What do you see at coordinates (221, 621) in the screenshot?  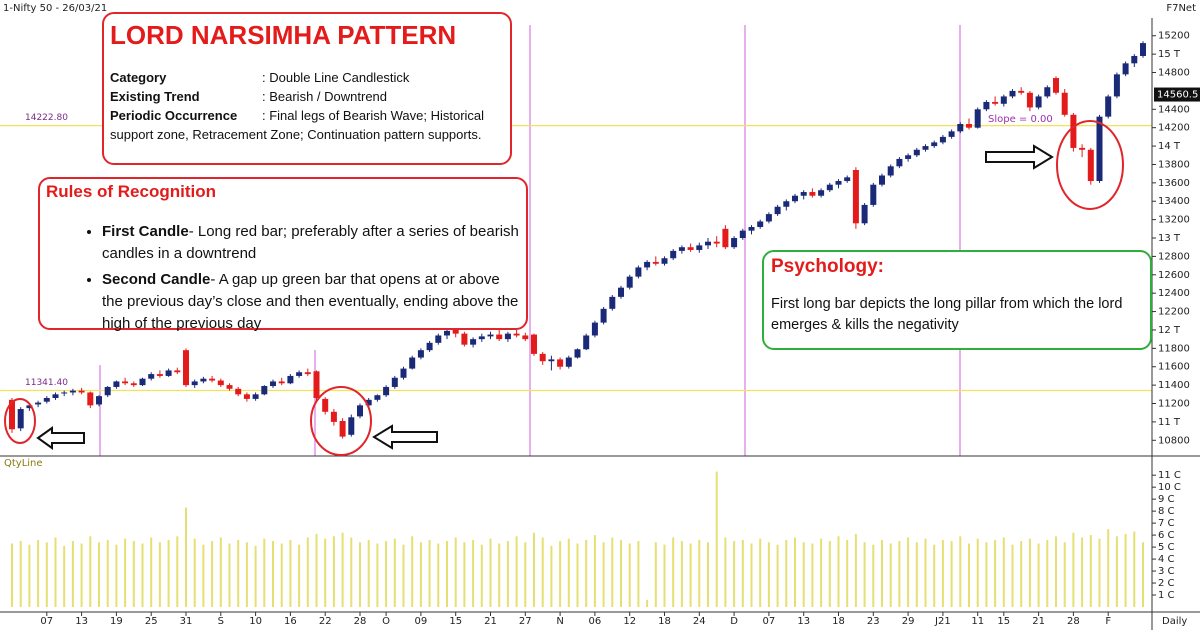 I see `x-tick-label: S` at bounding box center [221, 621].